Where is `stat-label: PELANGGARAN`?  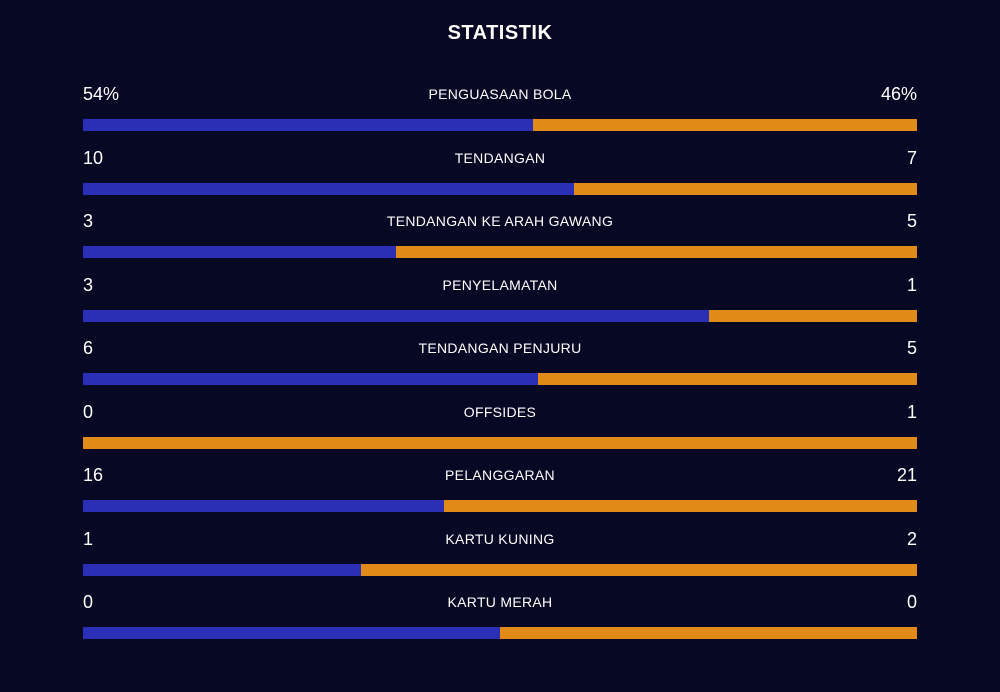 stat-label: PELANGGARAN is located at coordinates (500, 475).